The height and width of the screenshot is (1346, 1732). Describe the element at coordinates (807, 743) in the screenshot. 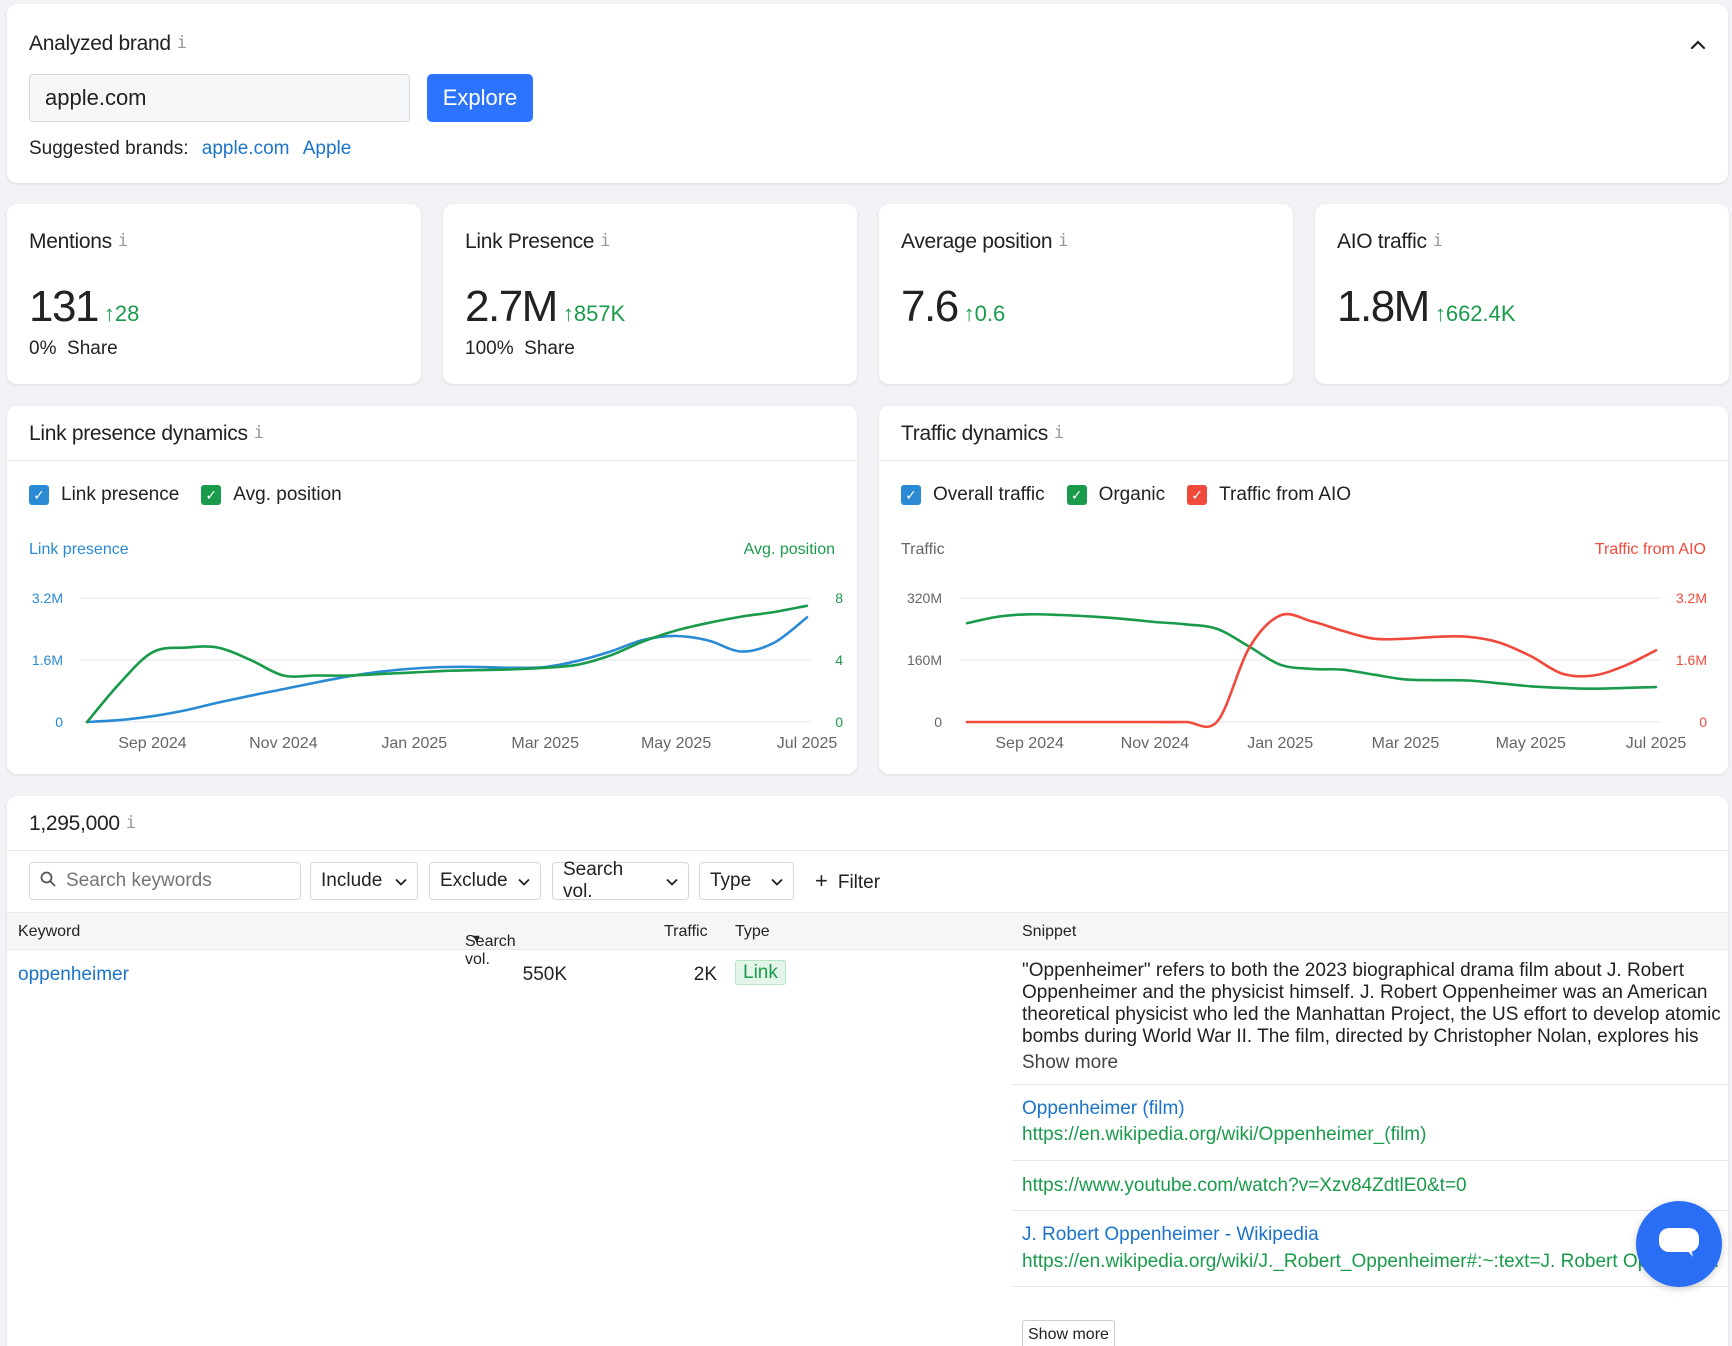

I see `x-tick-label: Jul 2025` at that location.